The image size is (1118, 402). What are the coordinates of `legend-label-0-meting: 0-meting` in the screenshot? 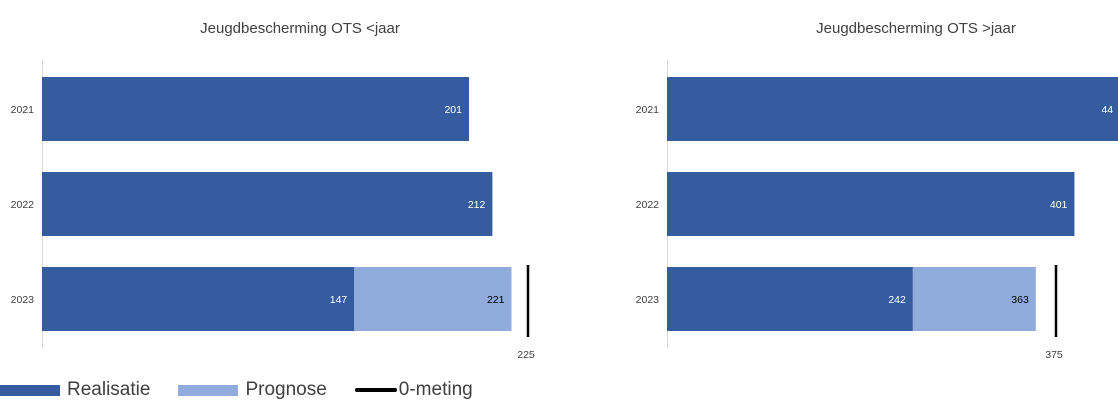 It's located at (435, 389).